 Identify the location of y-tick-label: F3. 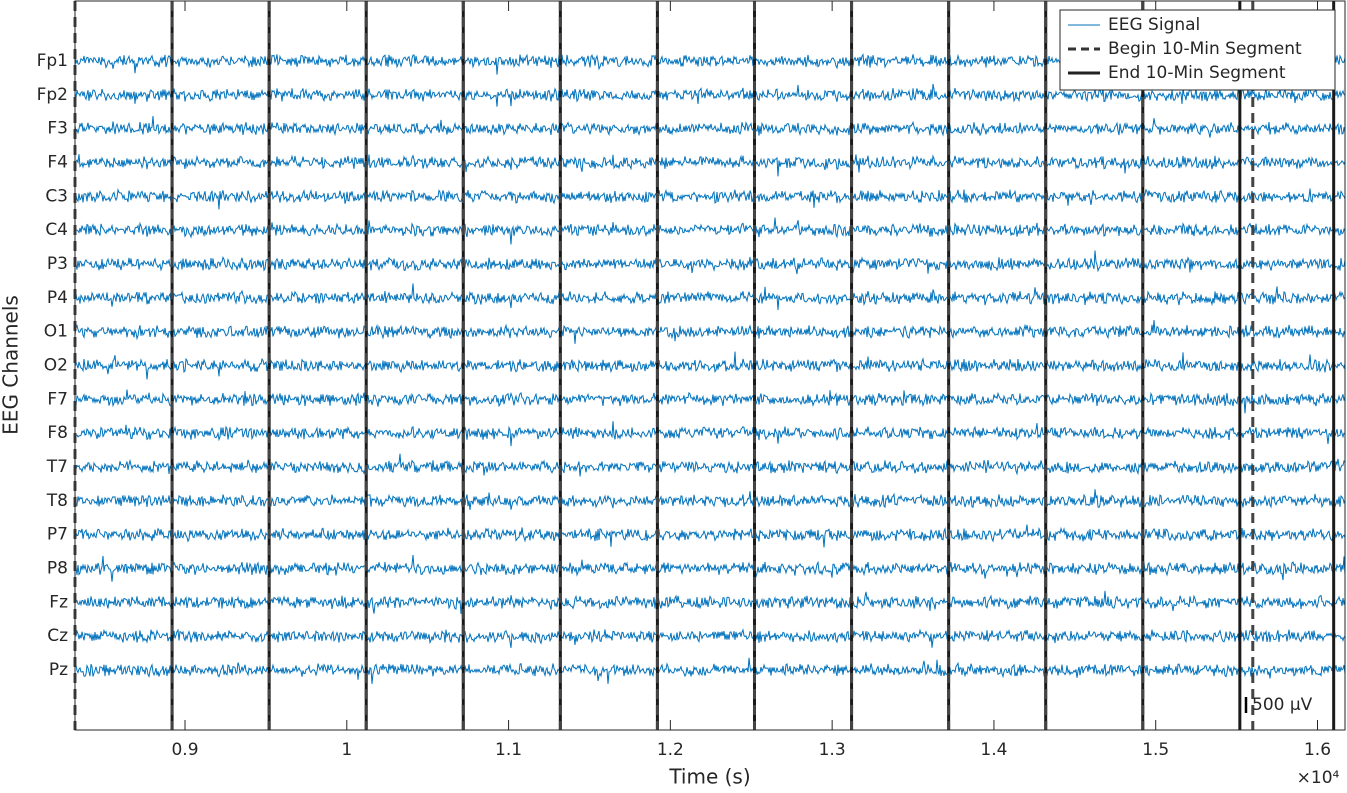
(57, 129).